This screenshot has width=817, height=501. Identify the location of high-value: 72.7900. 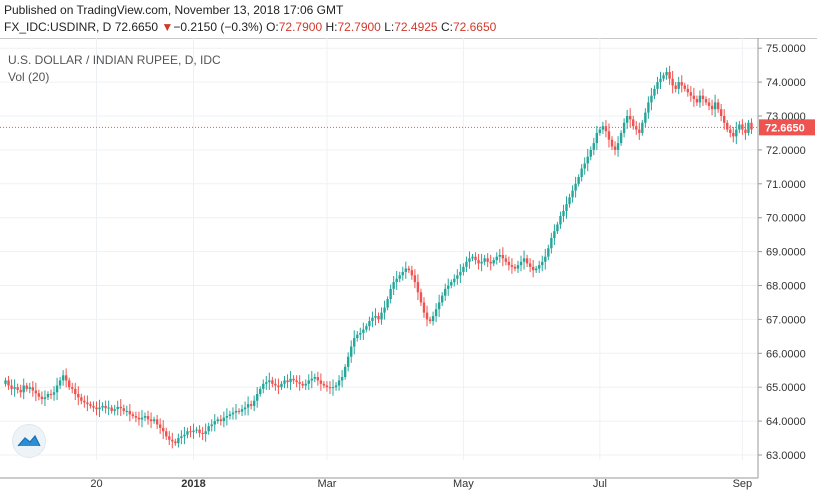
(359, 27).